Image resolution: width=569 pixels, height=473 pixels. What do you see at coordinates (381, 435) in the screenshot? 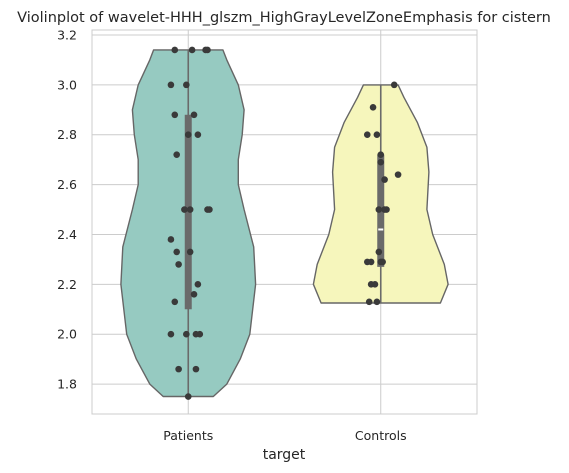
I see `x-tick-label: Controls` at bounding box center [381, 435].